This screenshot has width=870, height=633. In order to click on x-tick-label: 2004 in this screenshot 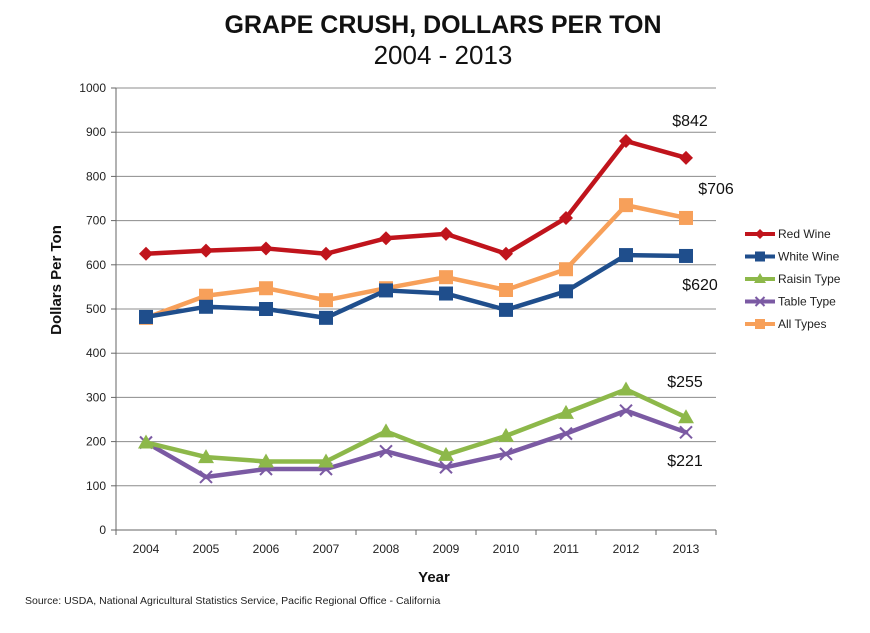, I will do `click(146, 549)`.